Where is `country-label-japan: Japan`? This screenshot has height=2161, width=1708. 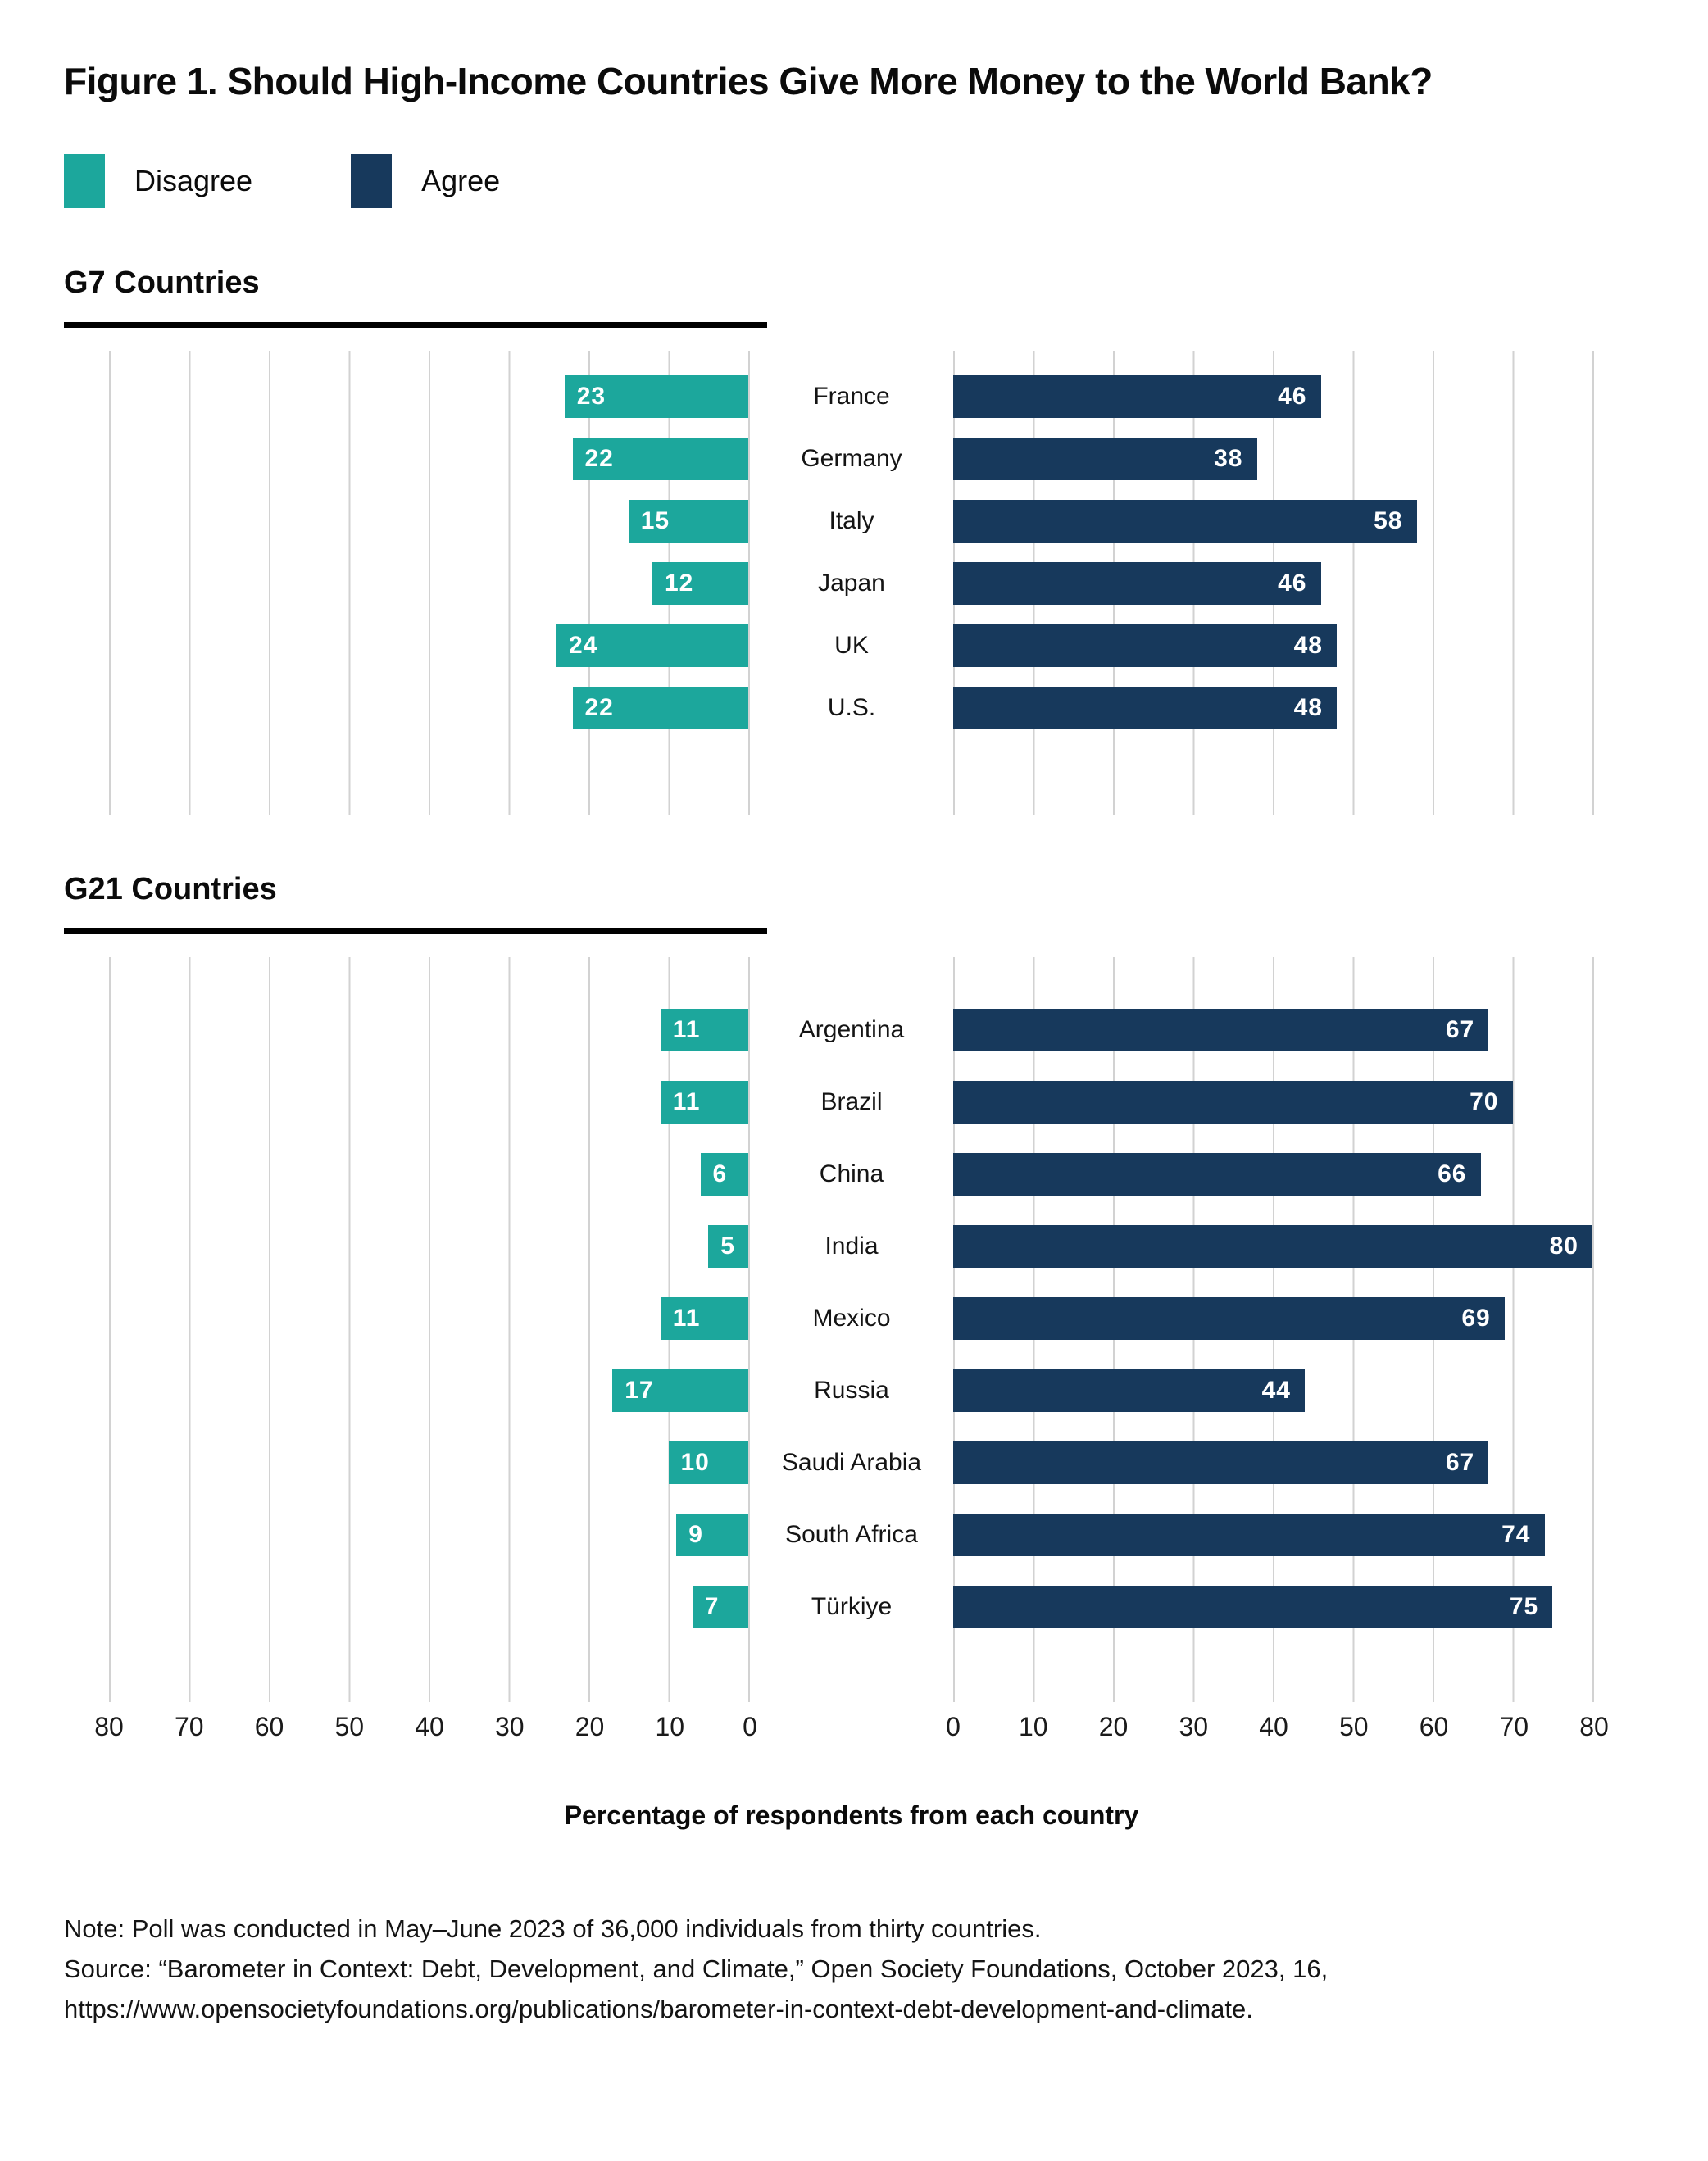
country-label-japan: Japan is located at coordinates (851, 583).